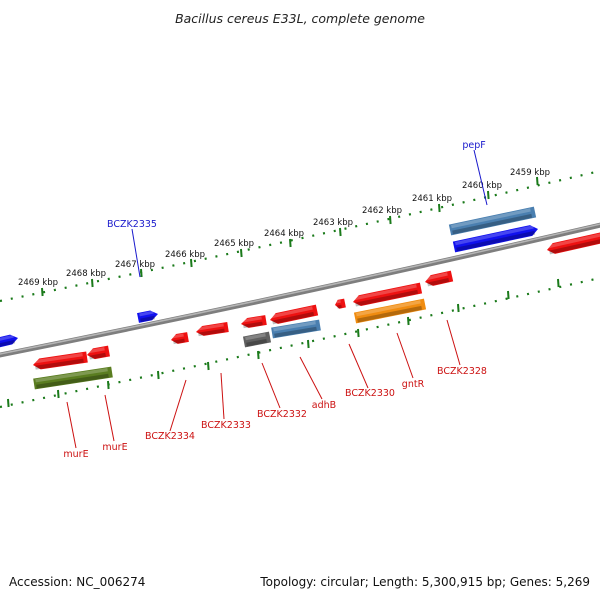 This screenshot has width=600, height=600. Describe the element at coordinates (388, 294) in the screenshot. I see `gene-bczk2330` at that location.